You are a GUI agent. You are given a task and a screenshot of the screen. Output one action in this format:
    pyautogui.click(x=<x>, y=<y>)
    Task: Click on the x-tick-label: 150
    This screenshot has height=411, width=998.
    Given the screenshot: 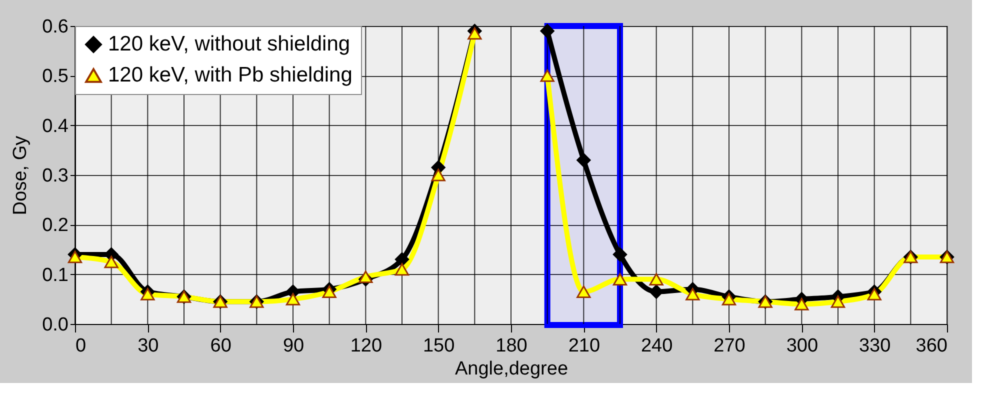 What is the action you would take?
    pyautogui.click(x=438, y=346)
    